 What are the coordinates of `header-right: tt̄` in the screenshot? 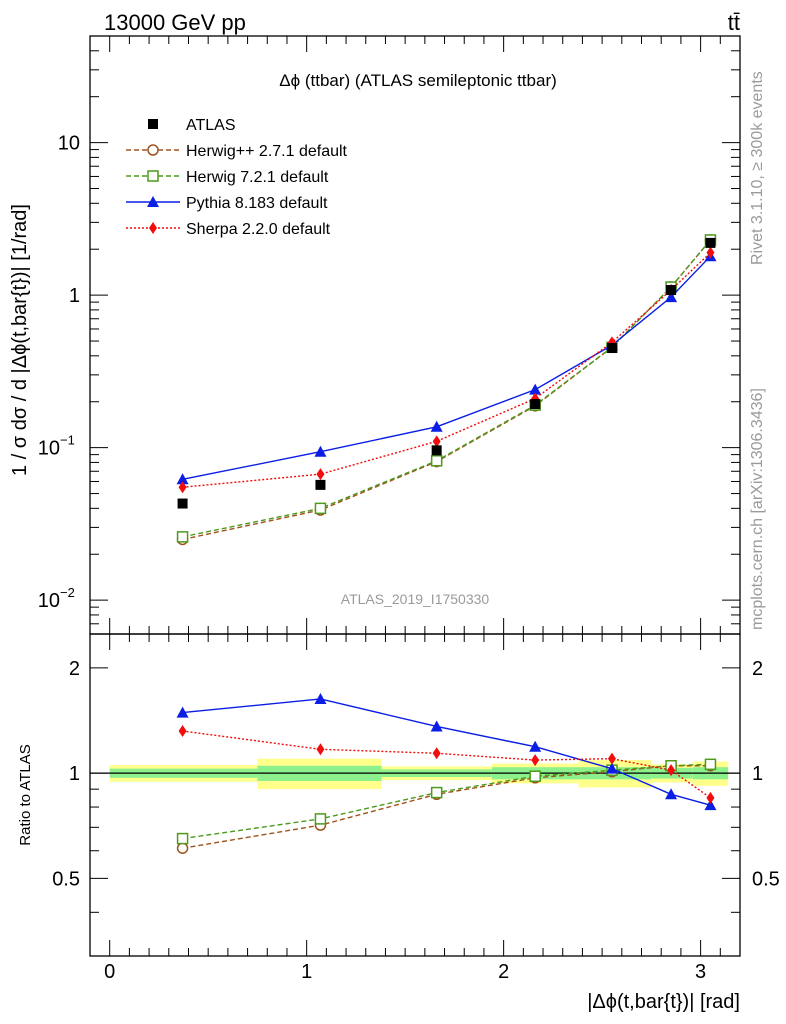 It's located at (734, 22).